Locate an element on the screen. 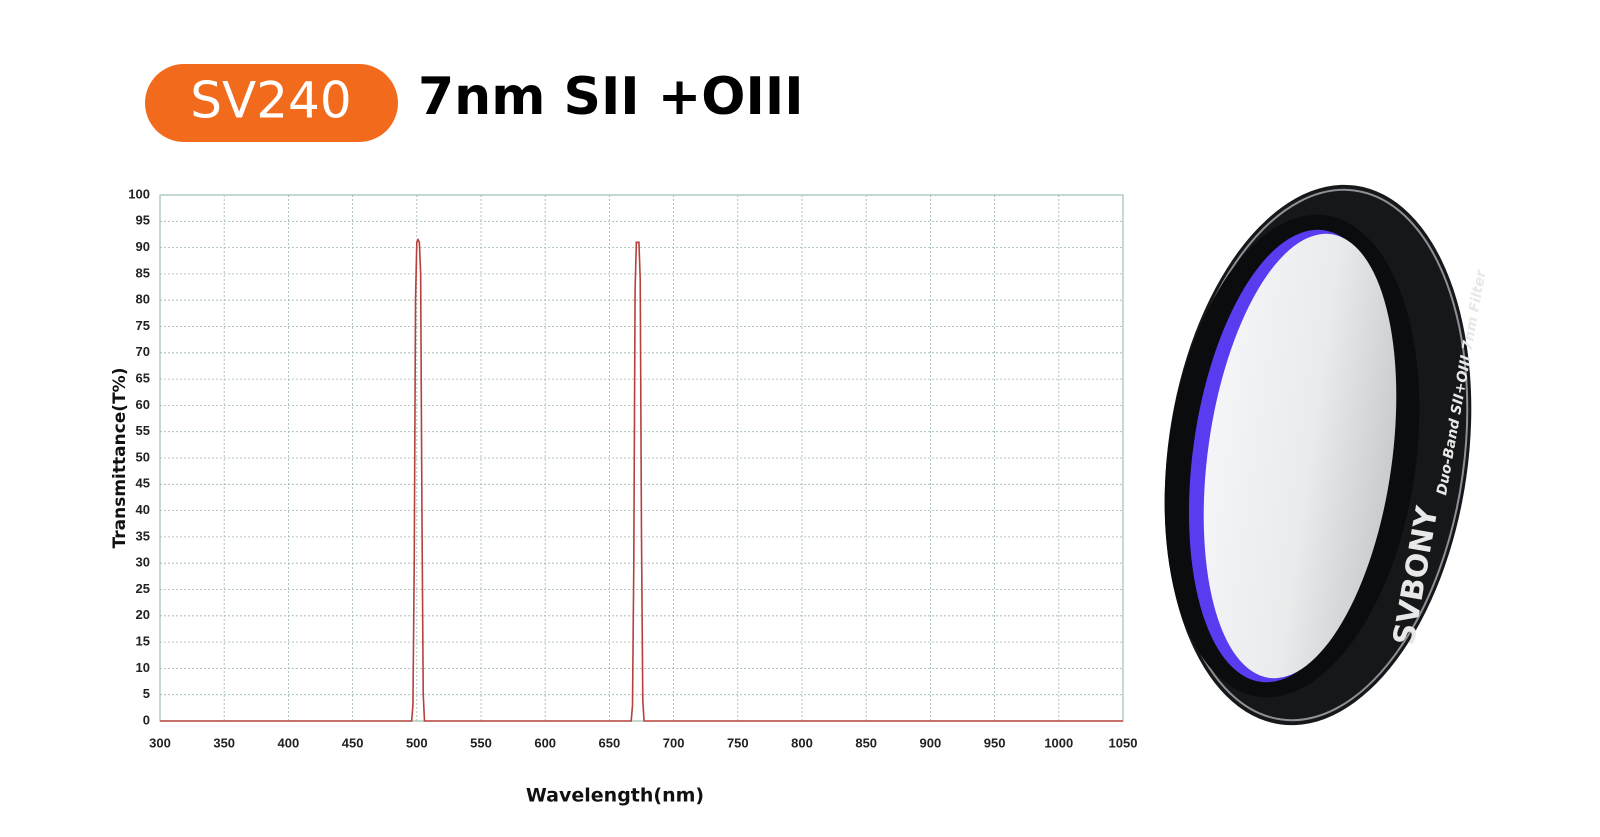 The height and width of the screenshot is (837, 1600). x-tick-label: 500 is located at coordinates (417, 742).